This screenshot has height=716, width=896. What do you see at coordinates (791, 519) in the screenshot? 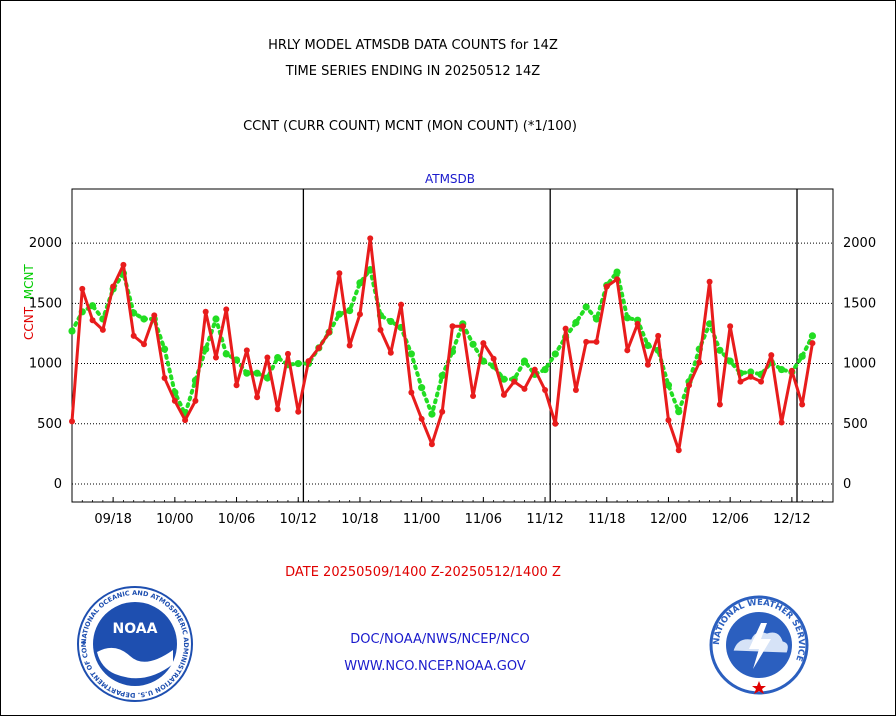
I see `x-tick-label-12/12: 12/12` at bounding box center [791, 519].